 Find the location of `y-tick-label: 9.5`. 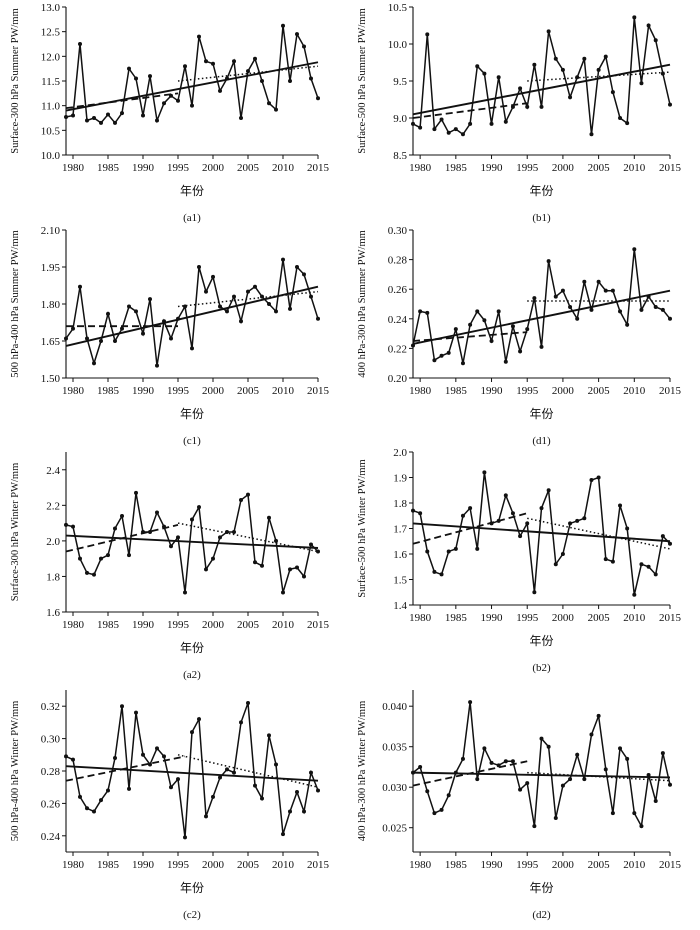

y-tick-label: 9.5 is located at coordinates (400, 82).